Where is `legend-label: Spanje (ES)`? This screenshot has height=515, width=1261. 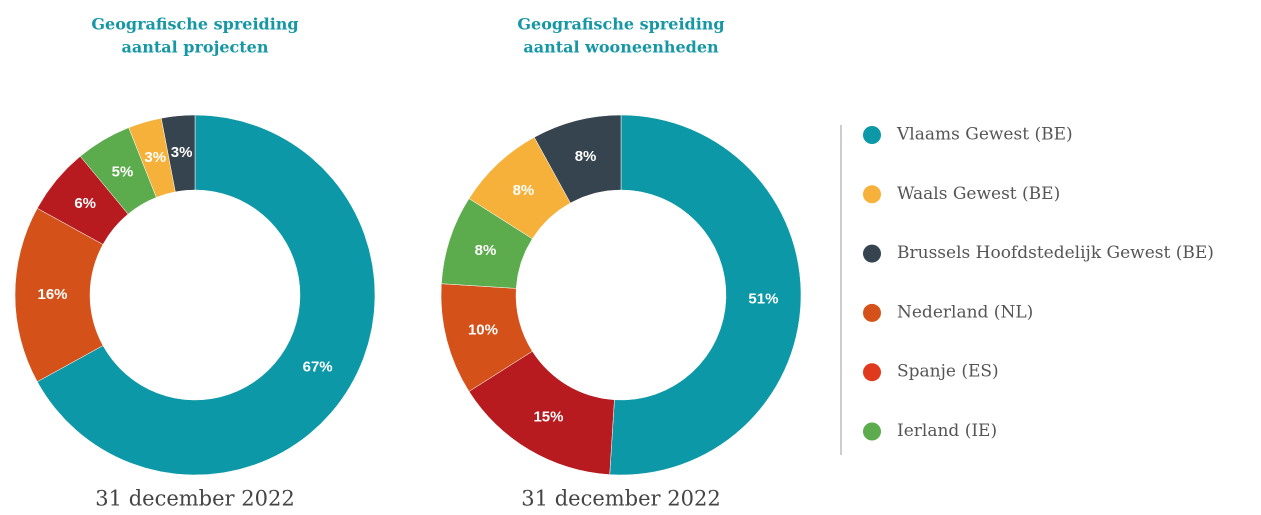 legend-label: Spanje (ES) is located at coordinates (948, 372).